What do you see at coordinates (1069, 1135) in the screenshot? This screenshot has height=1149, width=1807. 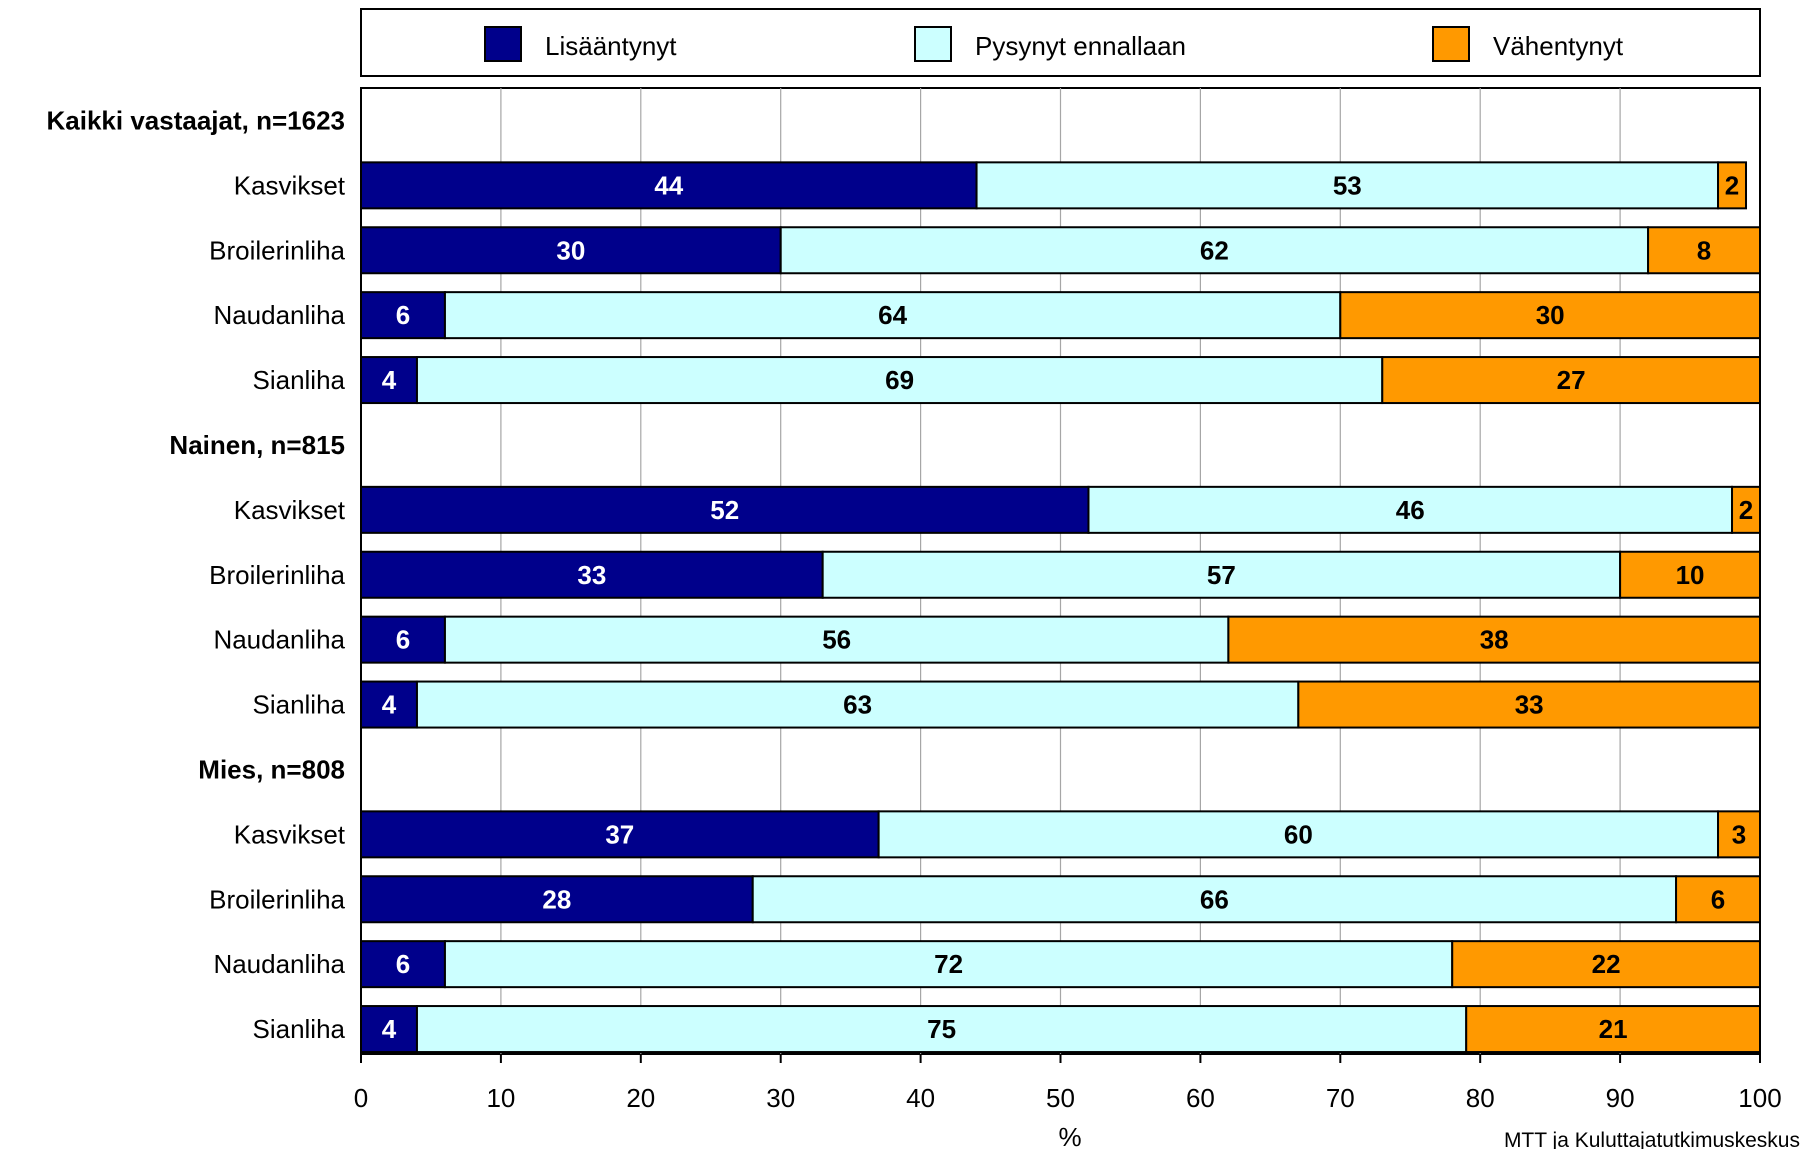 I see `x-axis-title: %` at bounding box center [1069, 1135].